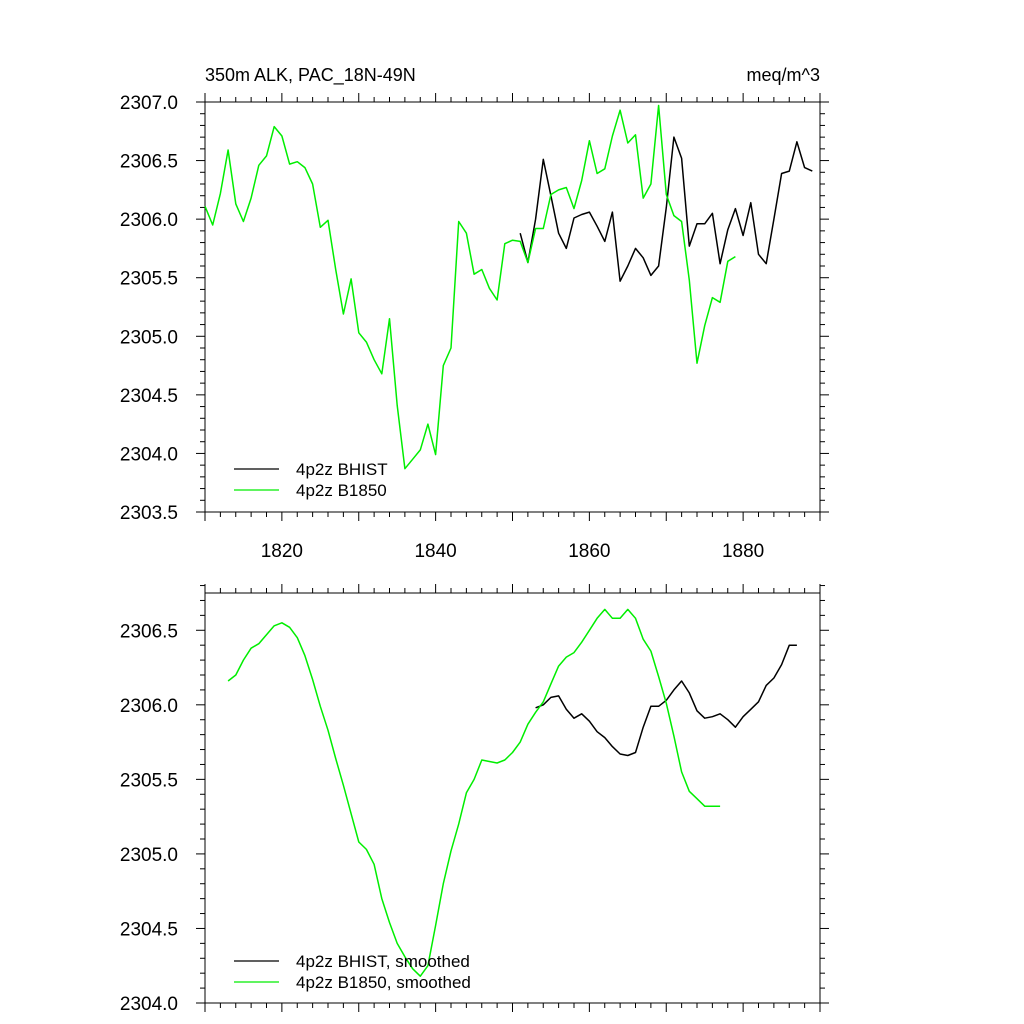 Image resolution: width=1024 pixels, height=1024 pixels. I want to click on top-x-tick-label: 1880, so click(743, 551).